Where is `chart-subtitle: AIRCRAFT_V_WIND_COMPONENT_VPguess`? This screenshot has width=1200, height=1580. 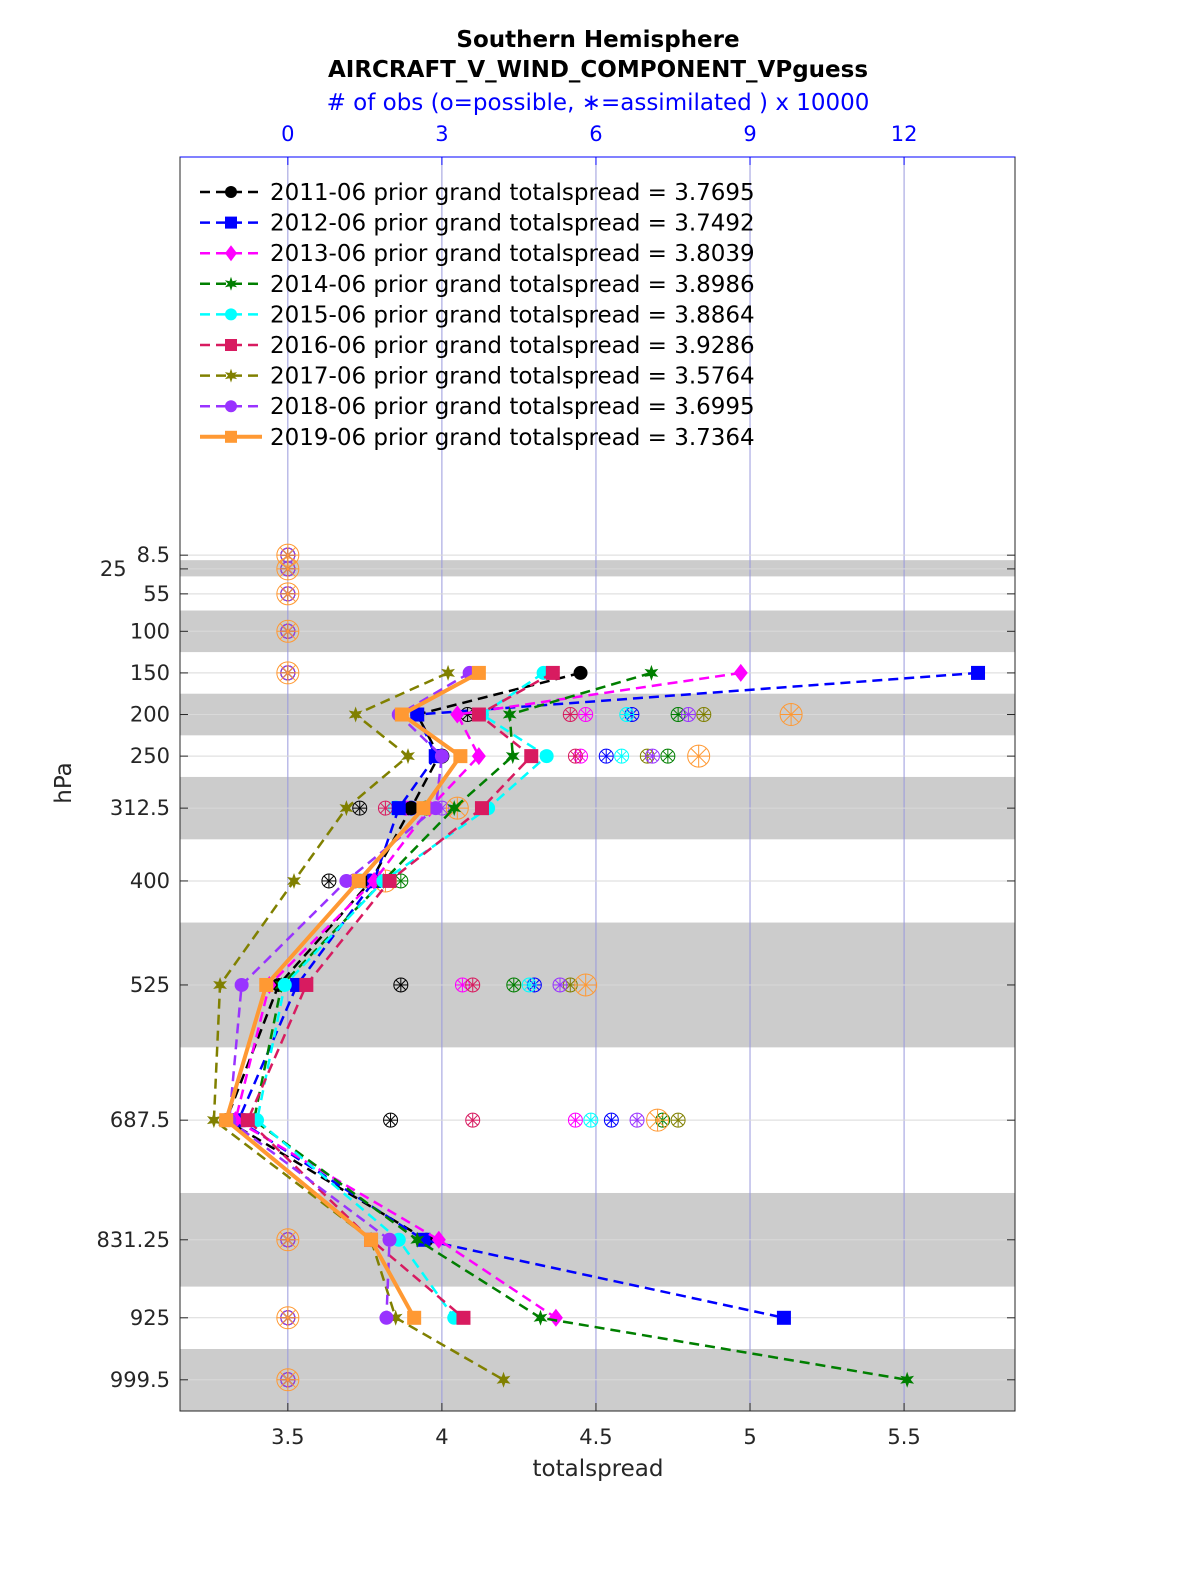
chart-subtitle: AIRCRAFT_V_WIND_COMPONENT_VPguess is located at coordinates (598, 70).